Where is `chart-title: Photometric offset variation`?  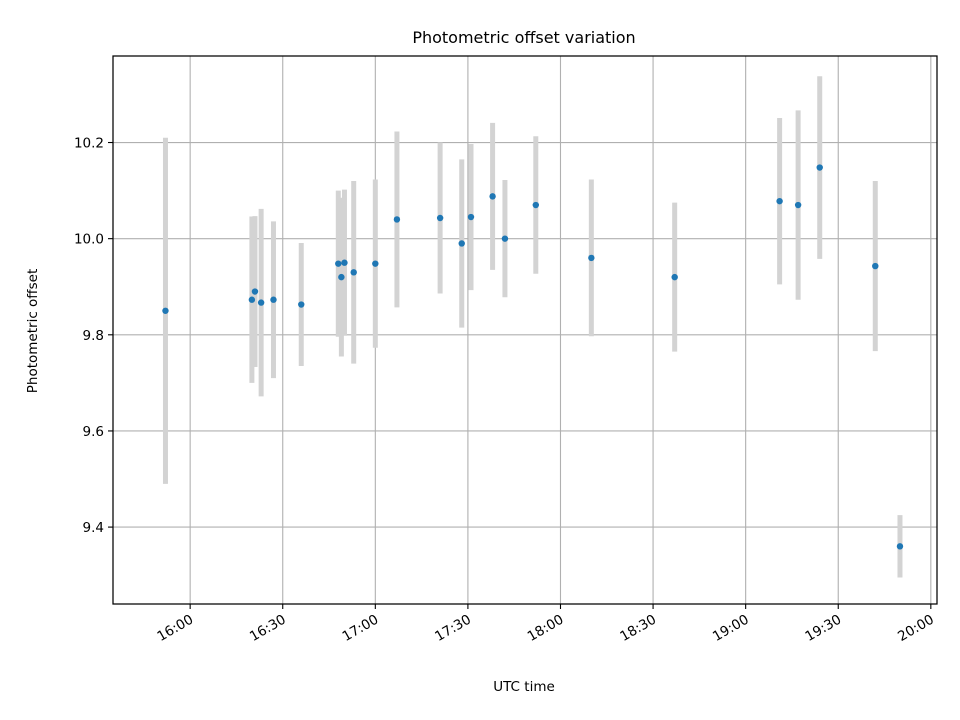 chart-title: Photometric offset variation is located at coordinates (523, 37).